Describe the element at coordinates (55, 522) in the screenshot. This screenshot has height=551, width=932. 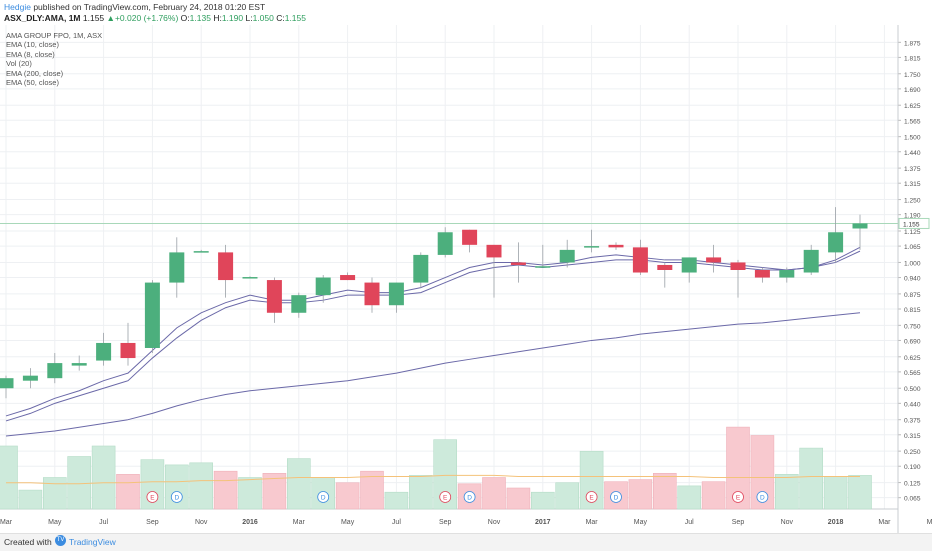
I see `x-tick-label: May` at that location.